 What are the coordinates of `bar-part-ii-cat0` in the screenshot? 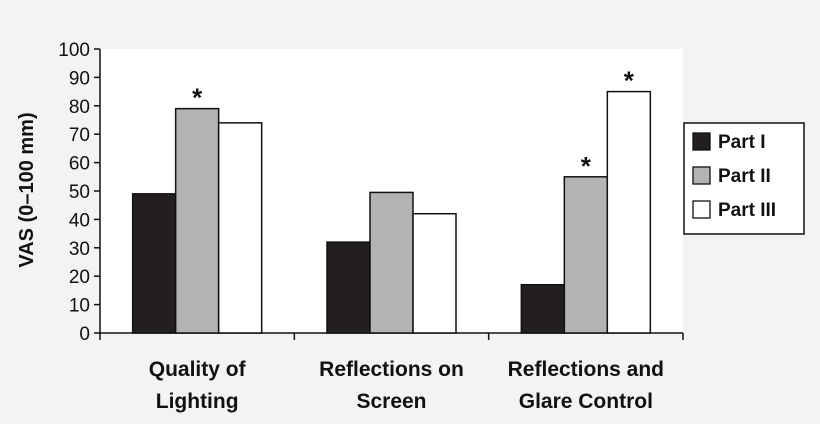 It's located at (197, 220).